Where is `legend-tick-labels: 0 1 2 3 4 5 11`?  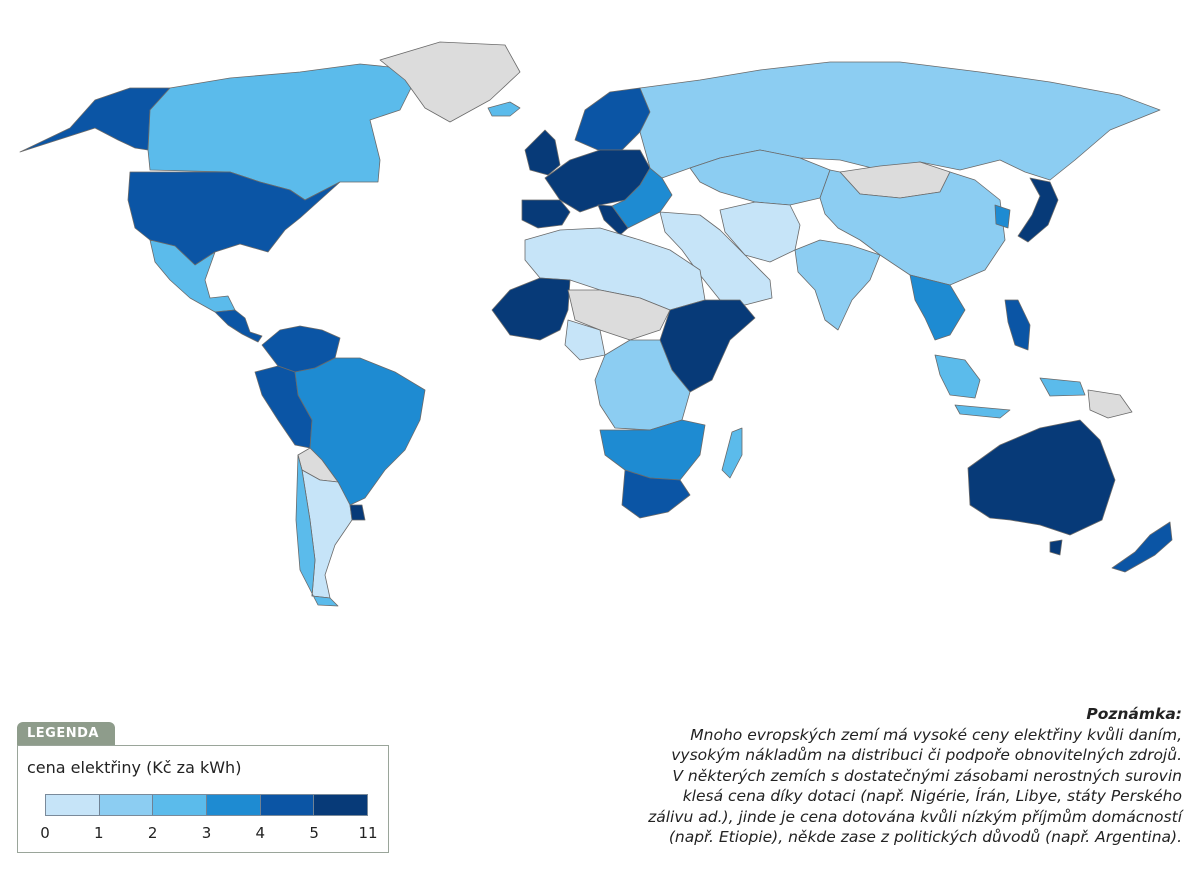 legend-tick-labels: 0 1 2 3 4 5 11 is located at coordinates (203, 834).